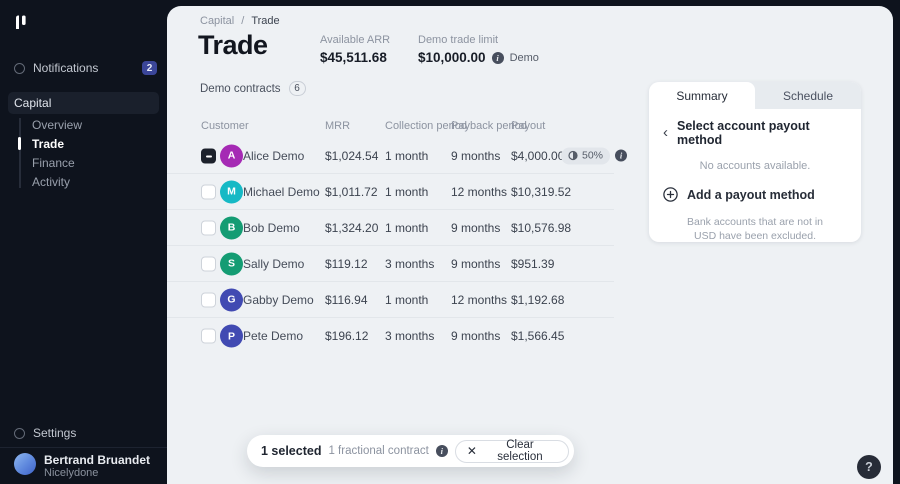 The image size is (900, 484). Describe the element at coordinates (240, 88) in the screenshot. I see `demo-contracts-label: Demo contracts` at that location.